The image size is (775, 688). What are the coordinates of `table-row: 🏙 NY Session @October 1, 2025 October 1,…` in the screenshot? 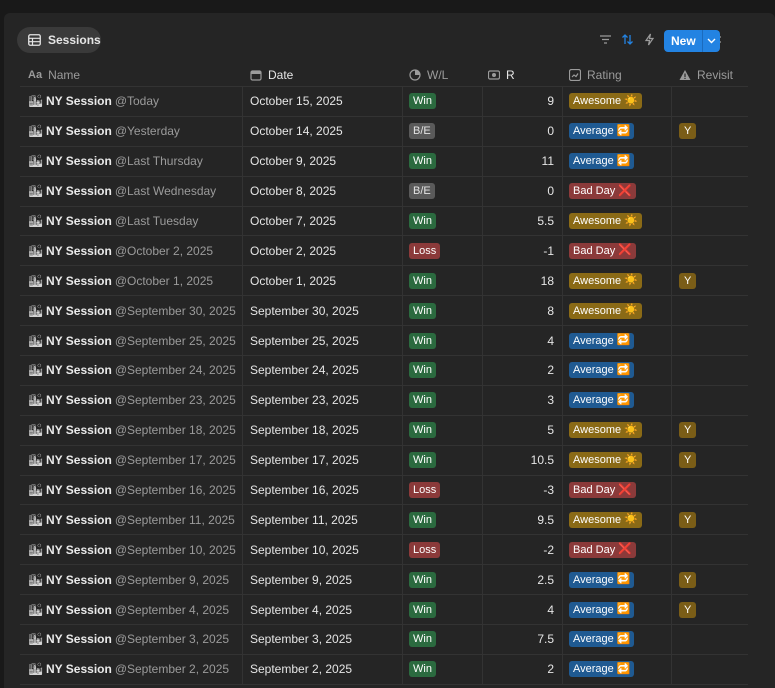 It's located at (384, 281).